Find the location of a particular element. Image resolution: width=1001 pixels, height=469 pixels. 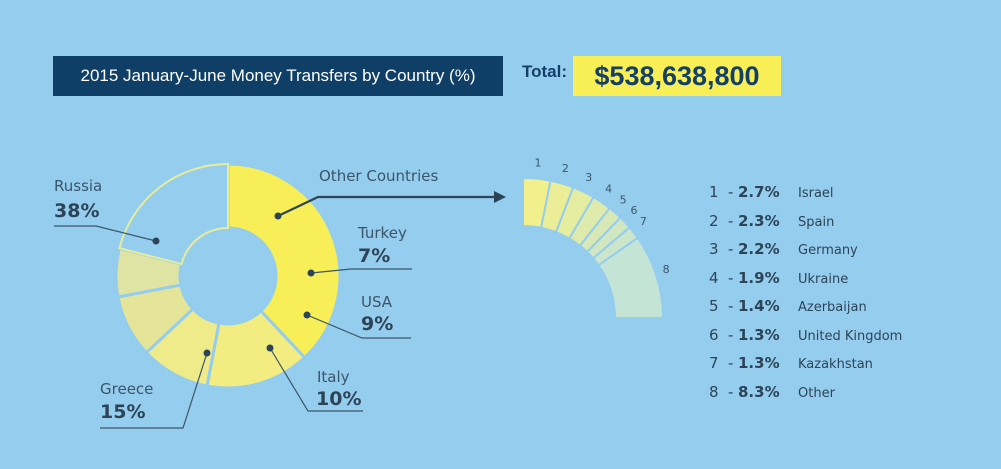

legend-country: Kazakhstan is located at coordinates (835, 364).